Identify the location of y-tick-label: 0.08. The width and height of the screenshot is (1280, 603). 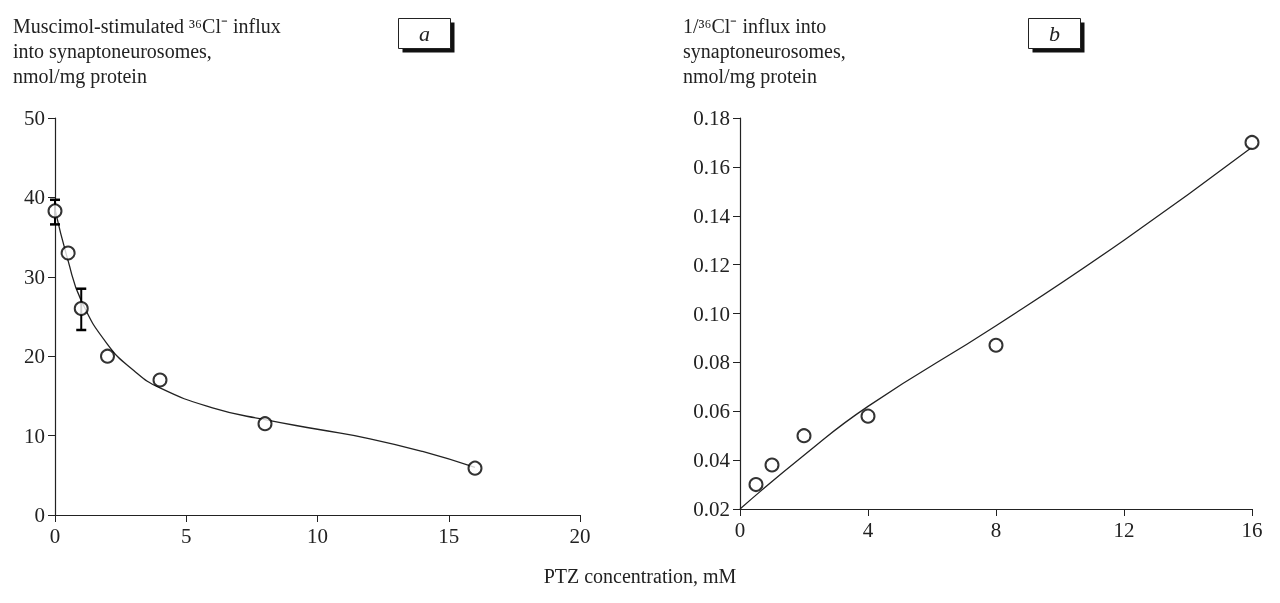
(711, 362).